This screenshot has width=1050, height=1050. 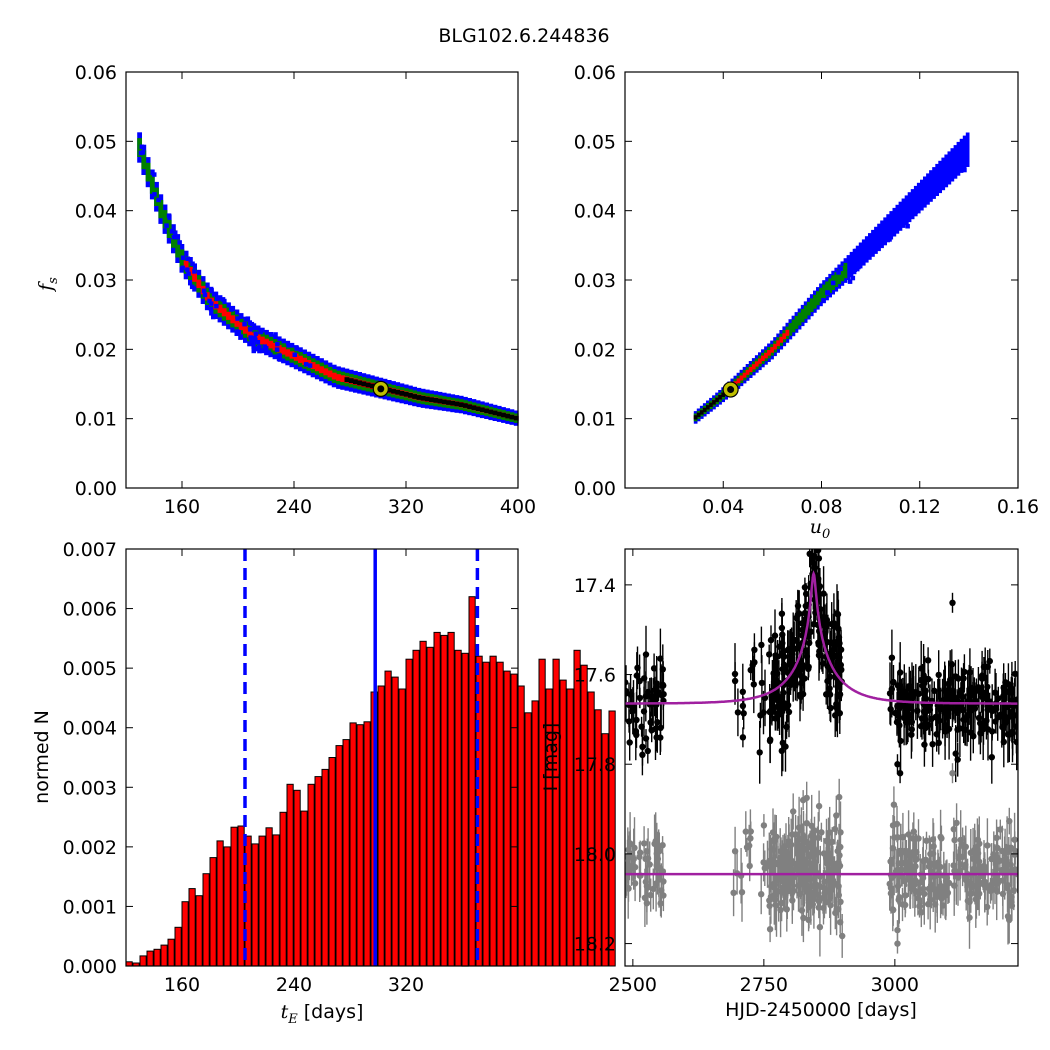 What do you see at coordinates (90, 550) in the screenshot?
I see `y-tick-label: 0.007` at bounding box center [90, 550].